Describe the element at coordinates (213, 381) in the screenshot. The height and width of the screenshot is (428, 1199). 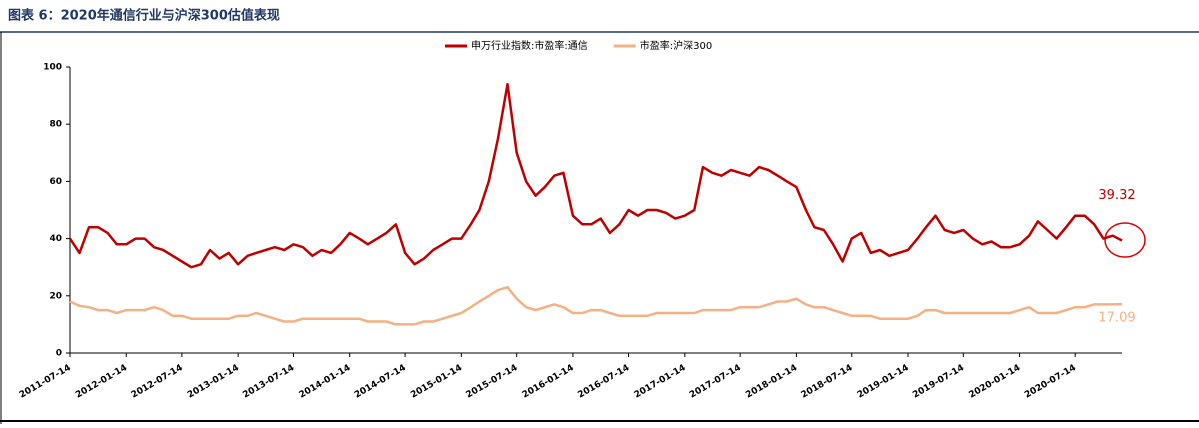
I see `x-tick-label: 2013-01-14` at that location.